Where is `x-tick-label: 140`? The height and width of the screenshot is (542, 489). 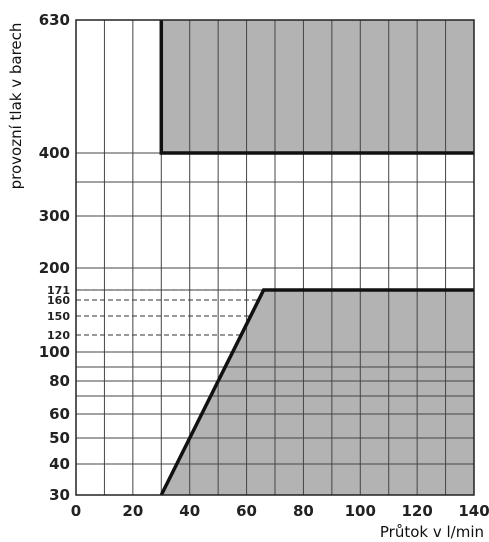 x-tick-label: 140 is located at coordinates (473, 511).